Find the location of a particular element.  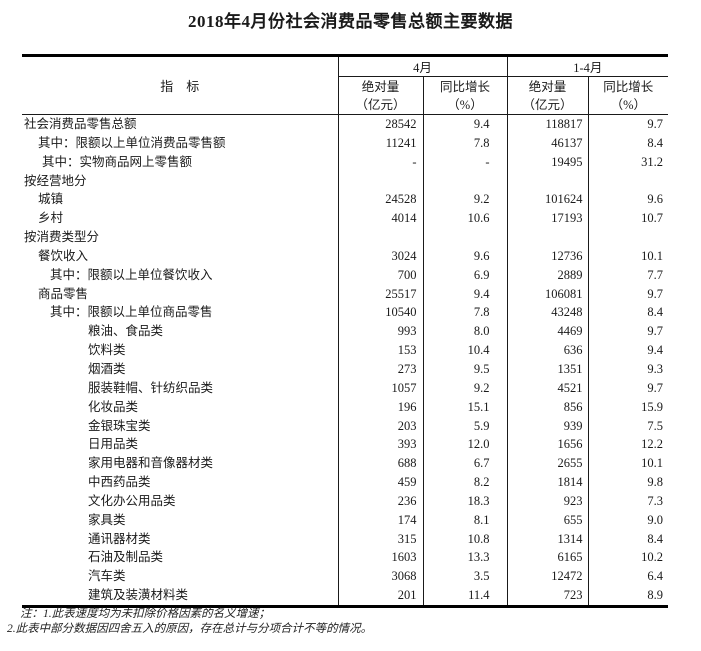

table-row: 汽车类 3068 3.5 12472 6.4 is located at coordinates (345, 577).